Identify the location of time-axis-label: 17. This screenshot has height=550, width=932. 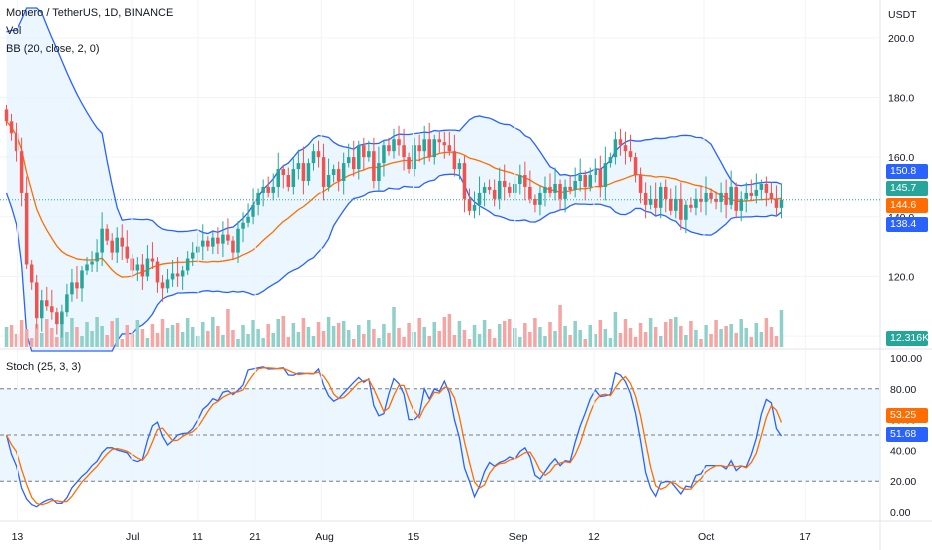
(805, 537).